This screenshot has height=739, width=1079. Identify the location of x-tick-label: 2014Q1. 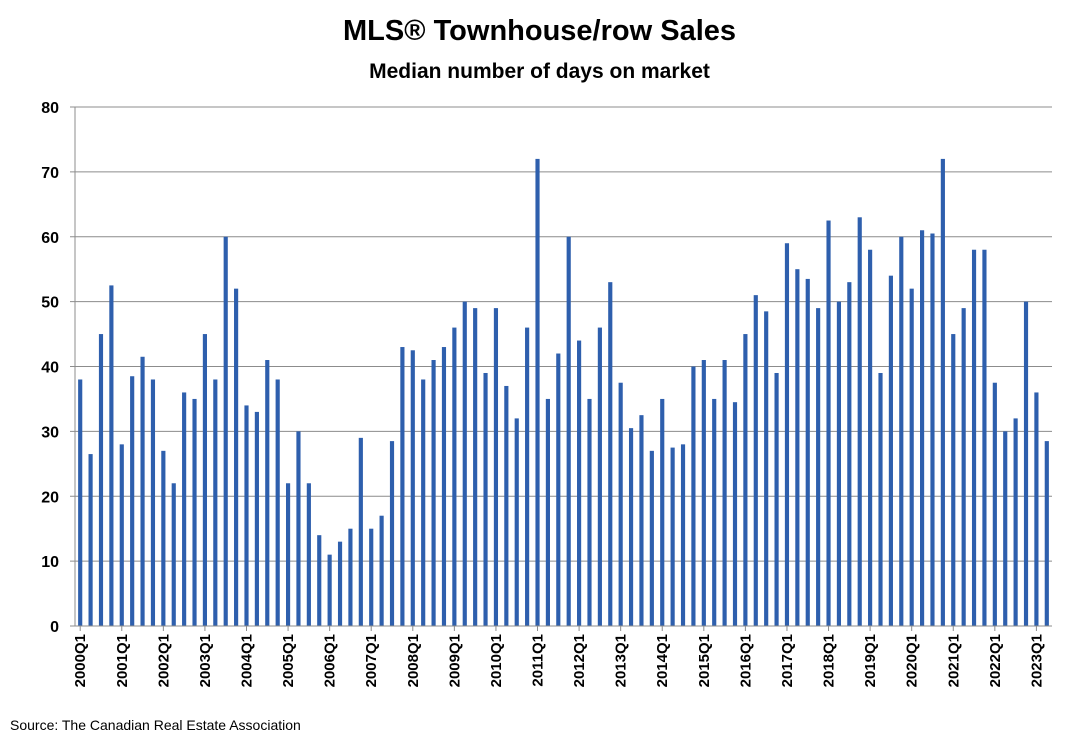
(662, 660).